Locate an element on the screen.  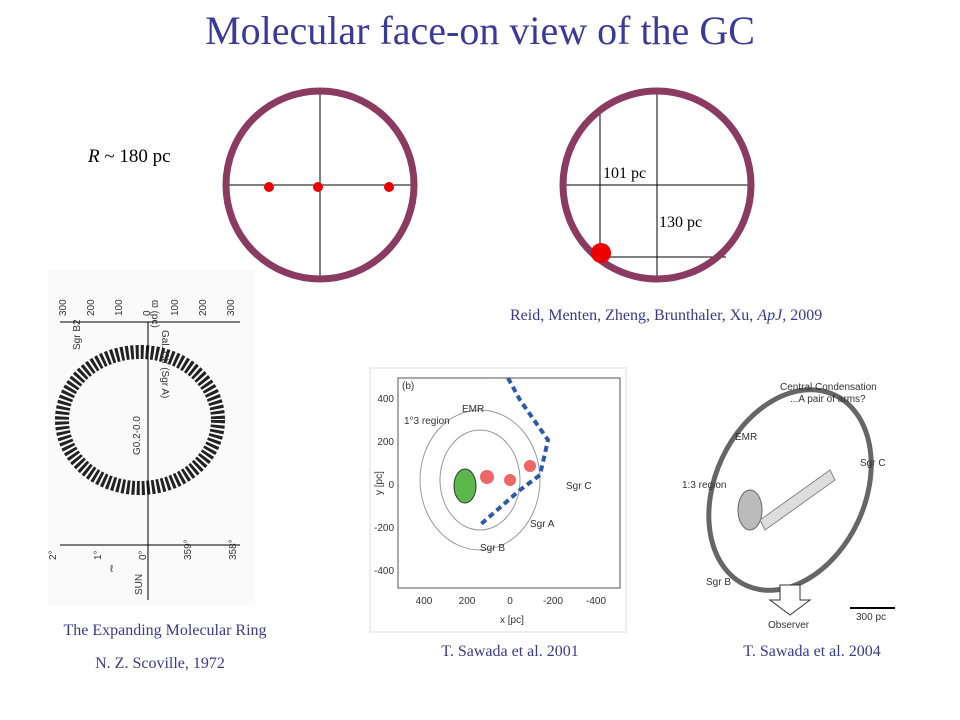
label: ...A pair of arms? is located at coordinates (828, 399).